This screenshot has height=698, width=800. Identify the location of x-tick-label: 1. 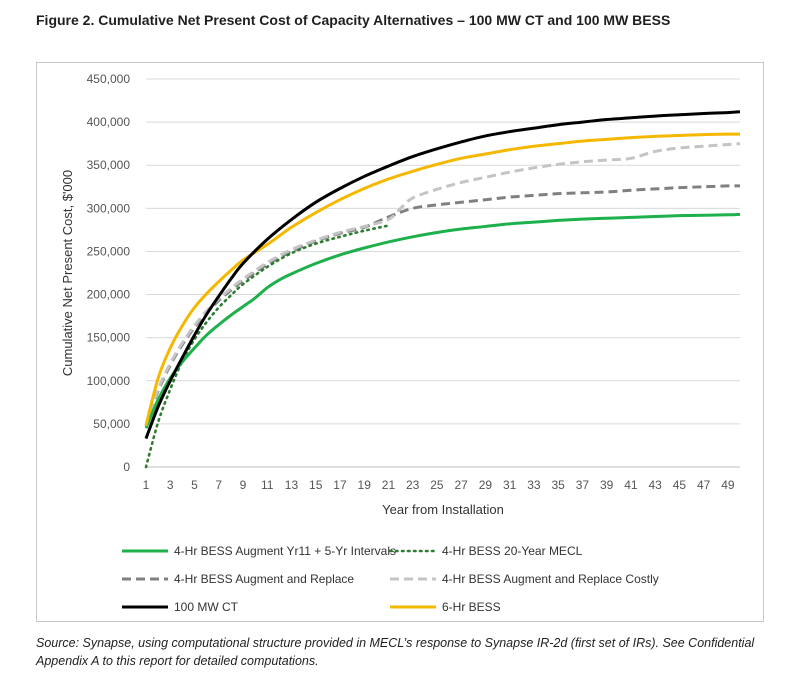
(146, 485).